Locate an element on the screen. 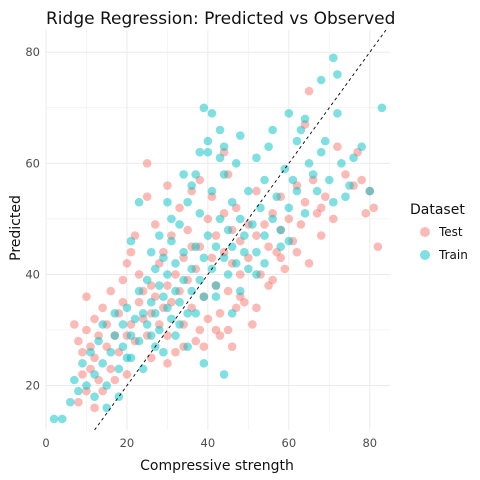  legend-title: Dataset is located at coordinates (437, 210).